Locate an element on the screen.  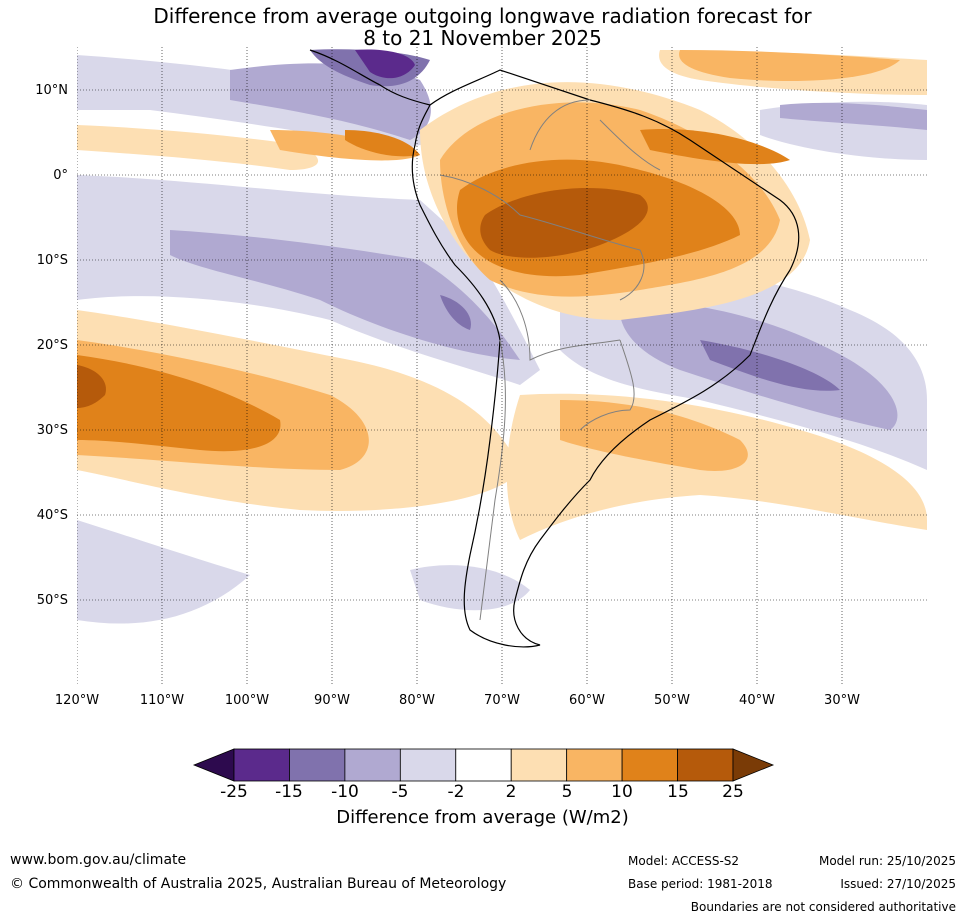
colorbar-tick: 10 is located at coordinates (622, 792).